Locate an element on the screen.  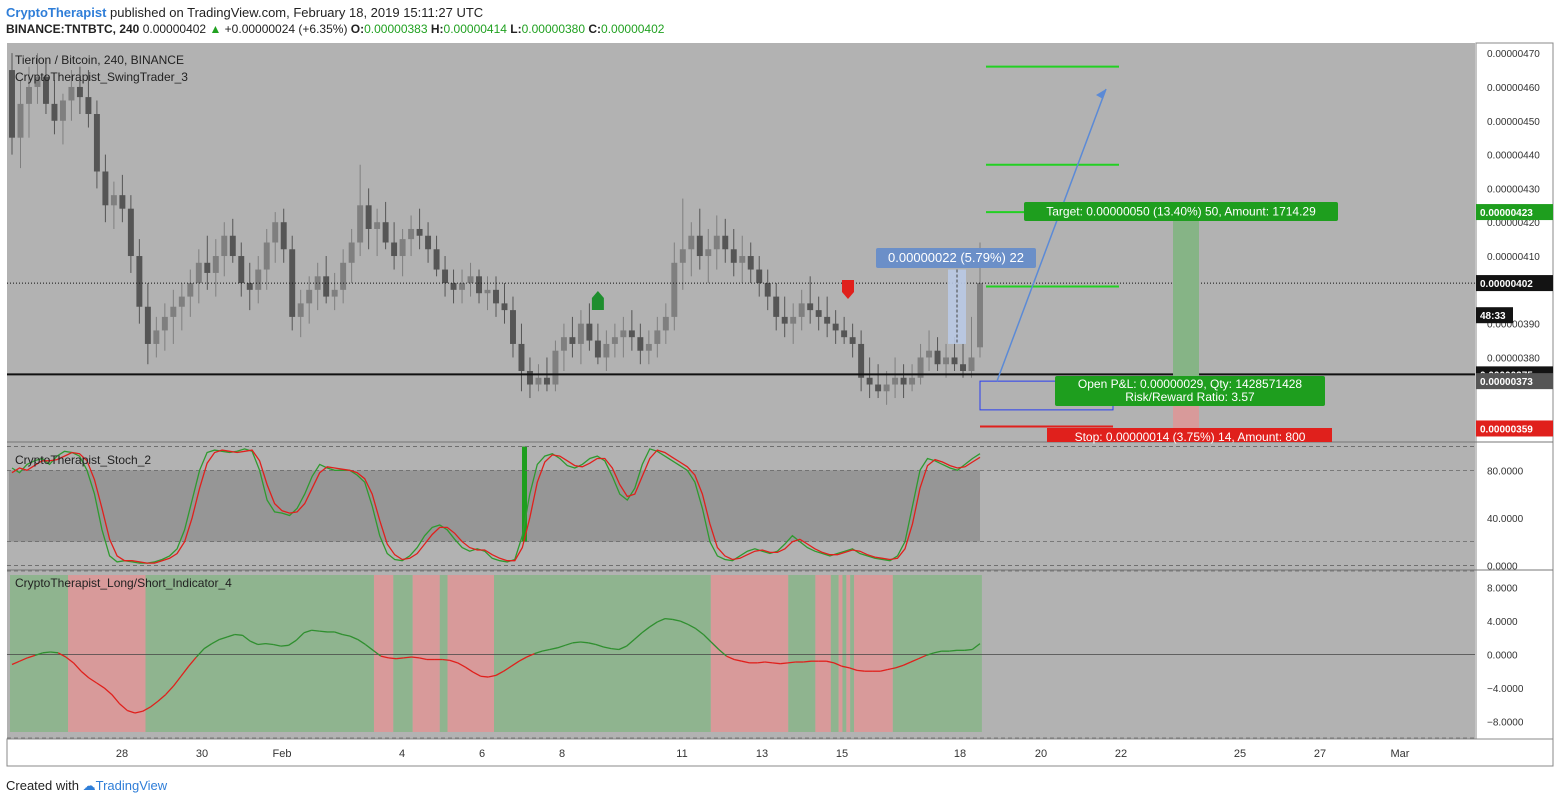
low-value: 0.00000380 is located at coordinates (553, 29).